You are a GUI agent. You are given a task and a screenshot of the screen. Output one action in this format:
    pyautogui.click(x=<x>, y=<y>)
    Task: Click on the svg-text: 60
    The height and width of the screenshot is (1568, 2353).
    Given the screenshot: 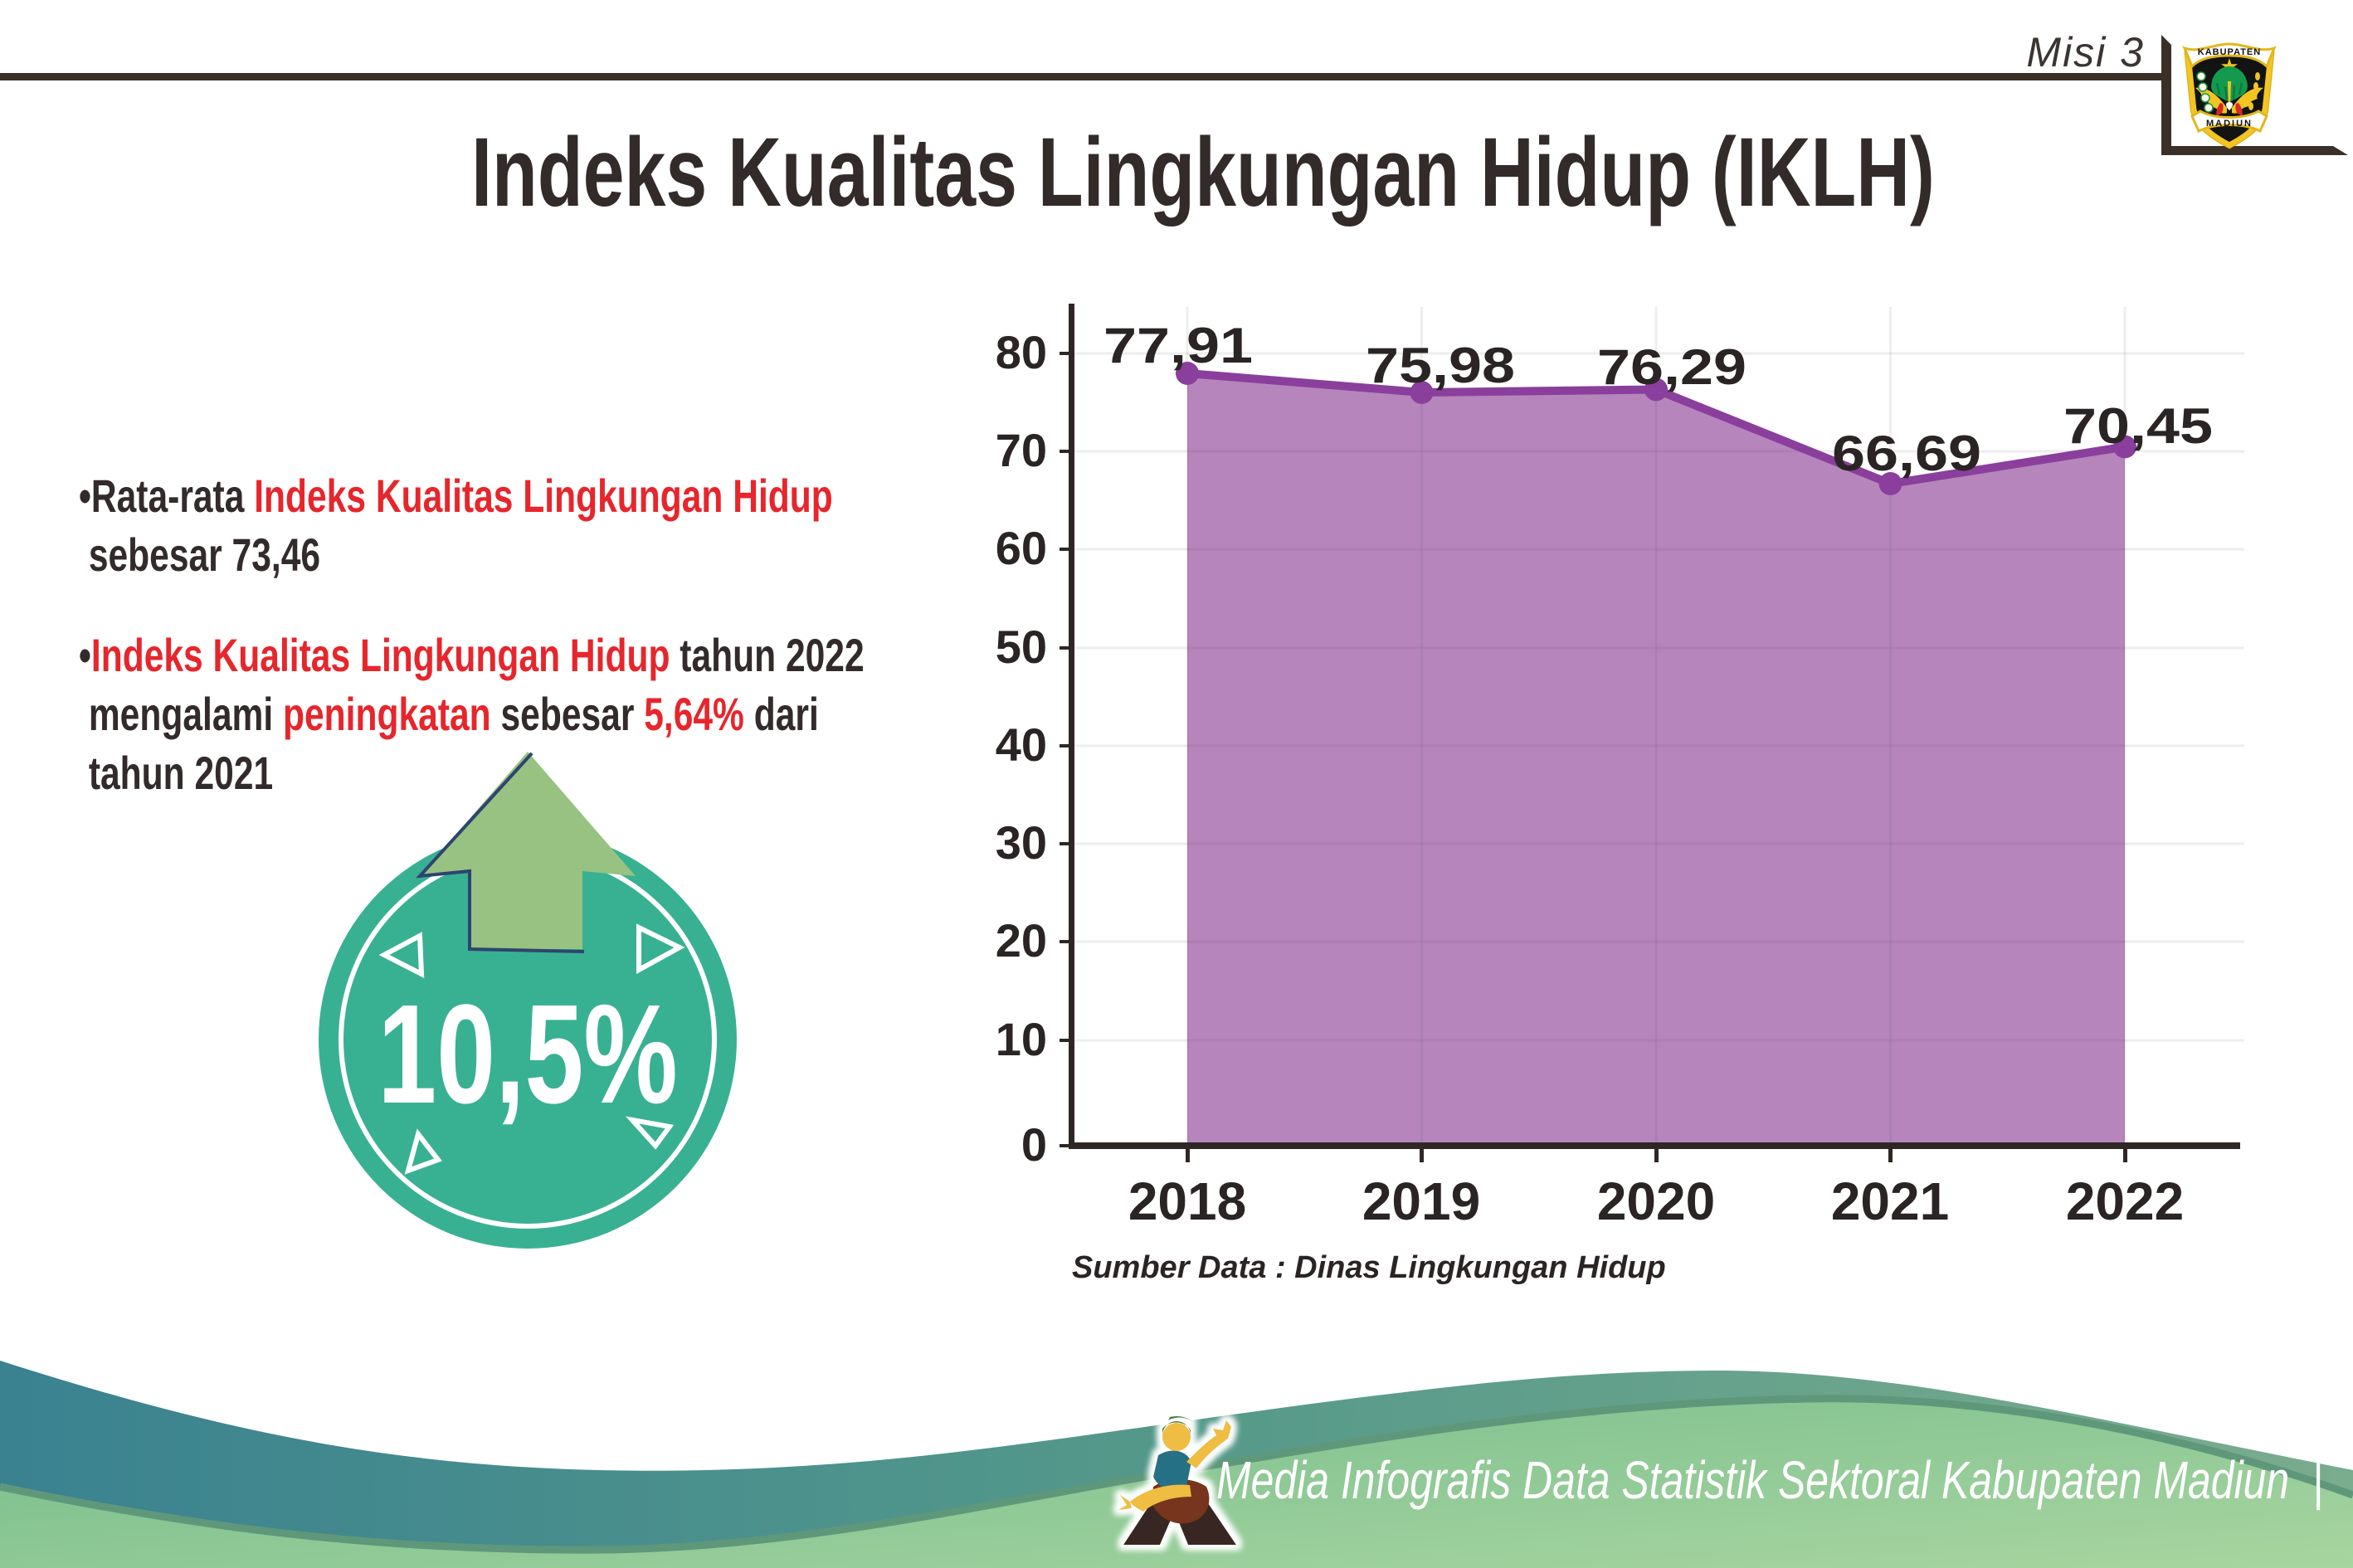 What is the action you would take?
    pyautogui.click(x=1021, y=548)
    